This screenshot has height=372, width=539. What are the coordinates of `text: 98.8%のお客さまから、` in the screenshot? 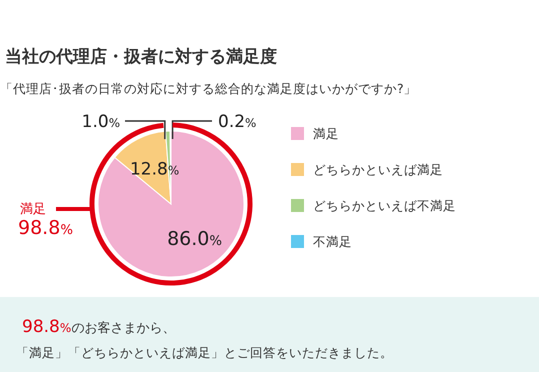 It's located at (99, 327).